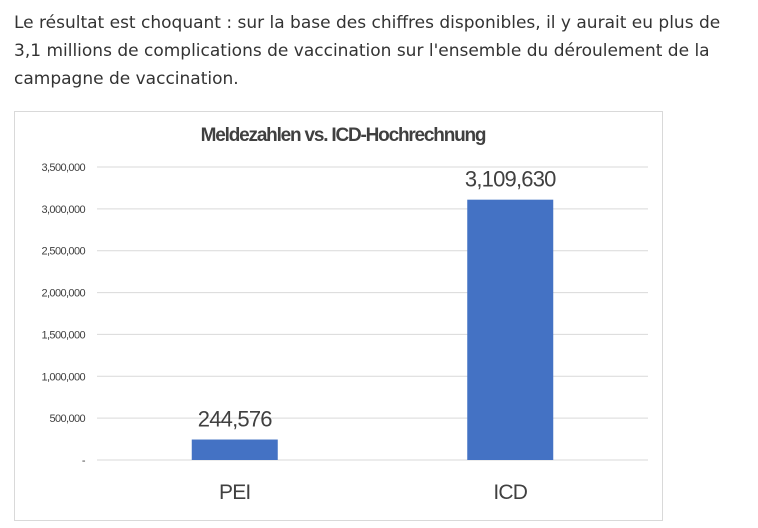 The height and width of the screenshot is (528, 758). Describe the element at coordinates (63, 210) in the screenshot. I see `y-tick-label: 3,000,000` at that location.